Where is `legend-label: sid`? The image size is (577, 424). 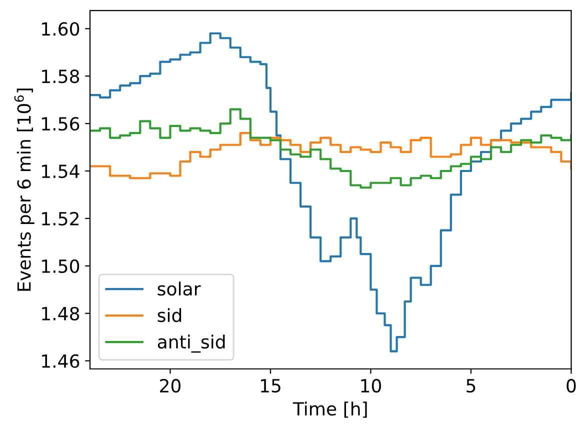
legend-label: sid is located at coordinates (170, 315).